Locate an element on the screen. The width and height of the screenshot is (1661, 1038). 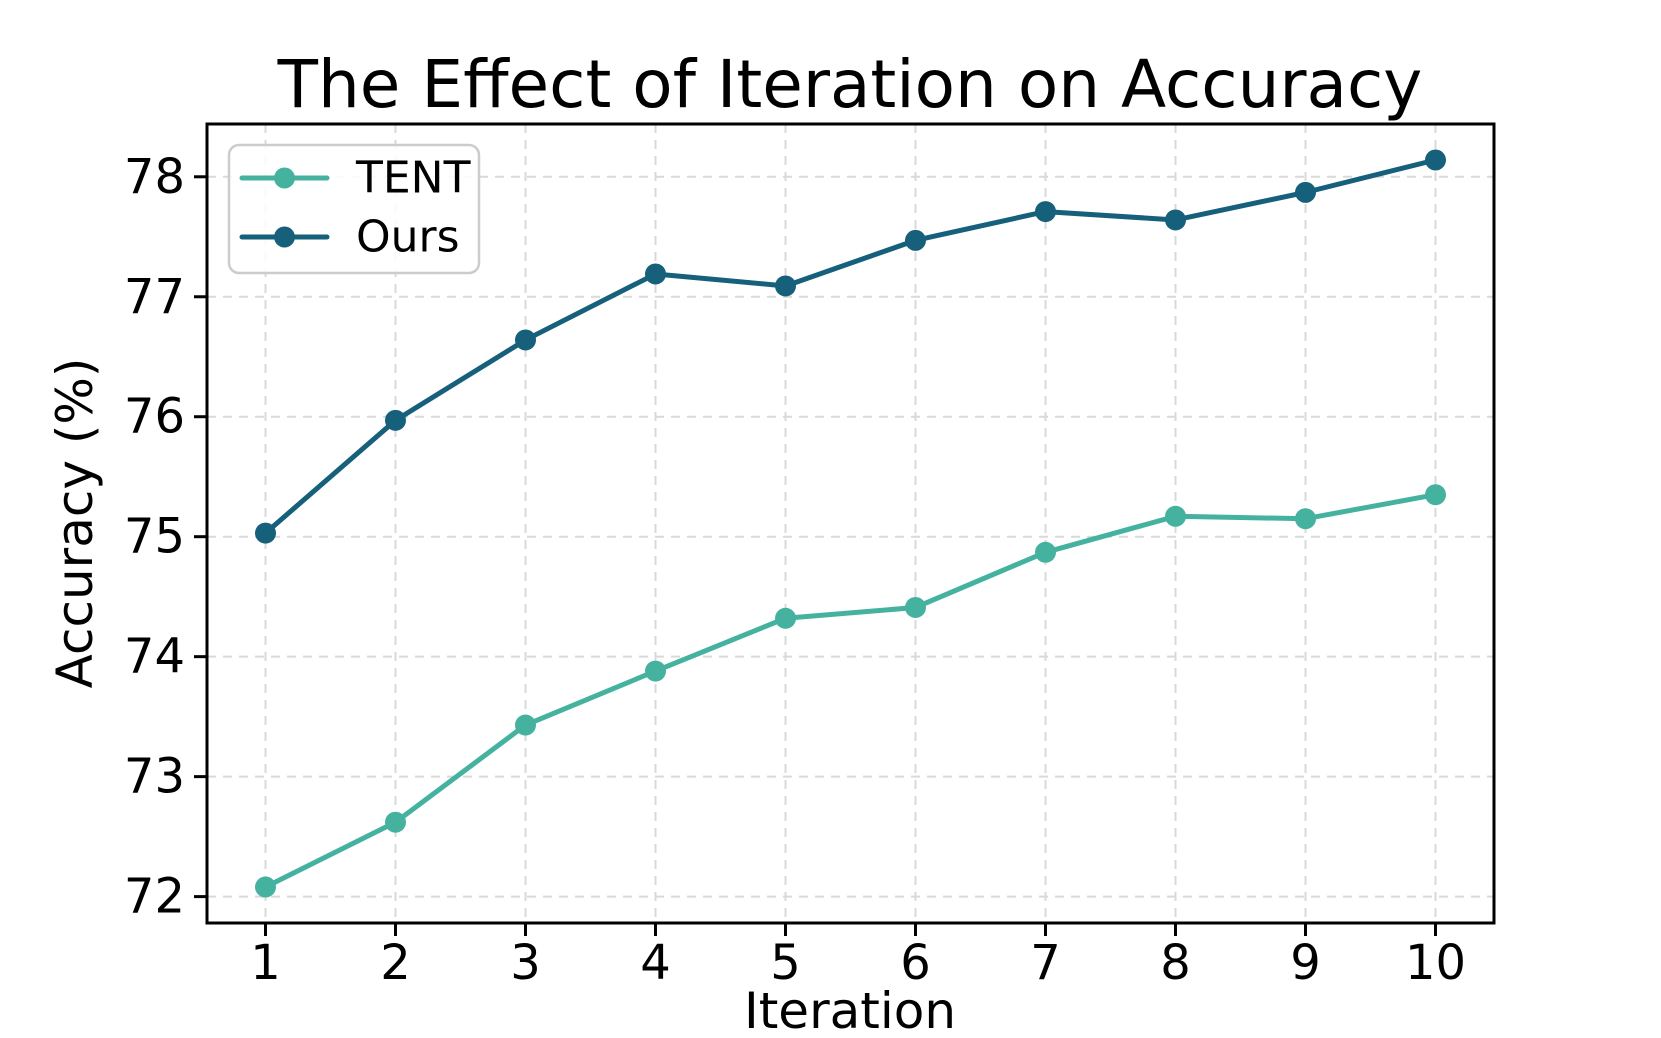
x-axis-label: Iteration is located at coordinates (850, 1010).